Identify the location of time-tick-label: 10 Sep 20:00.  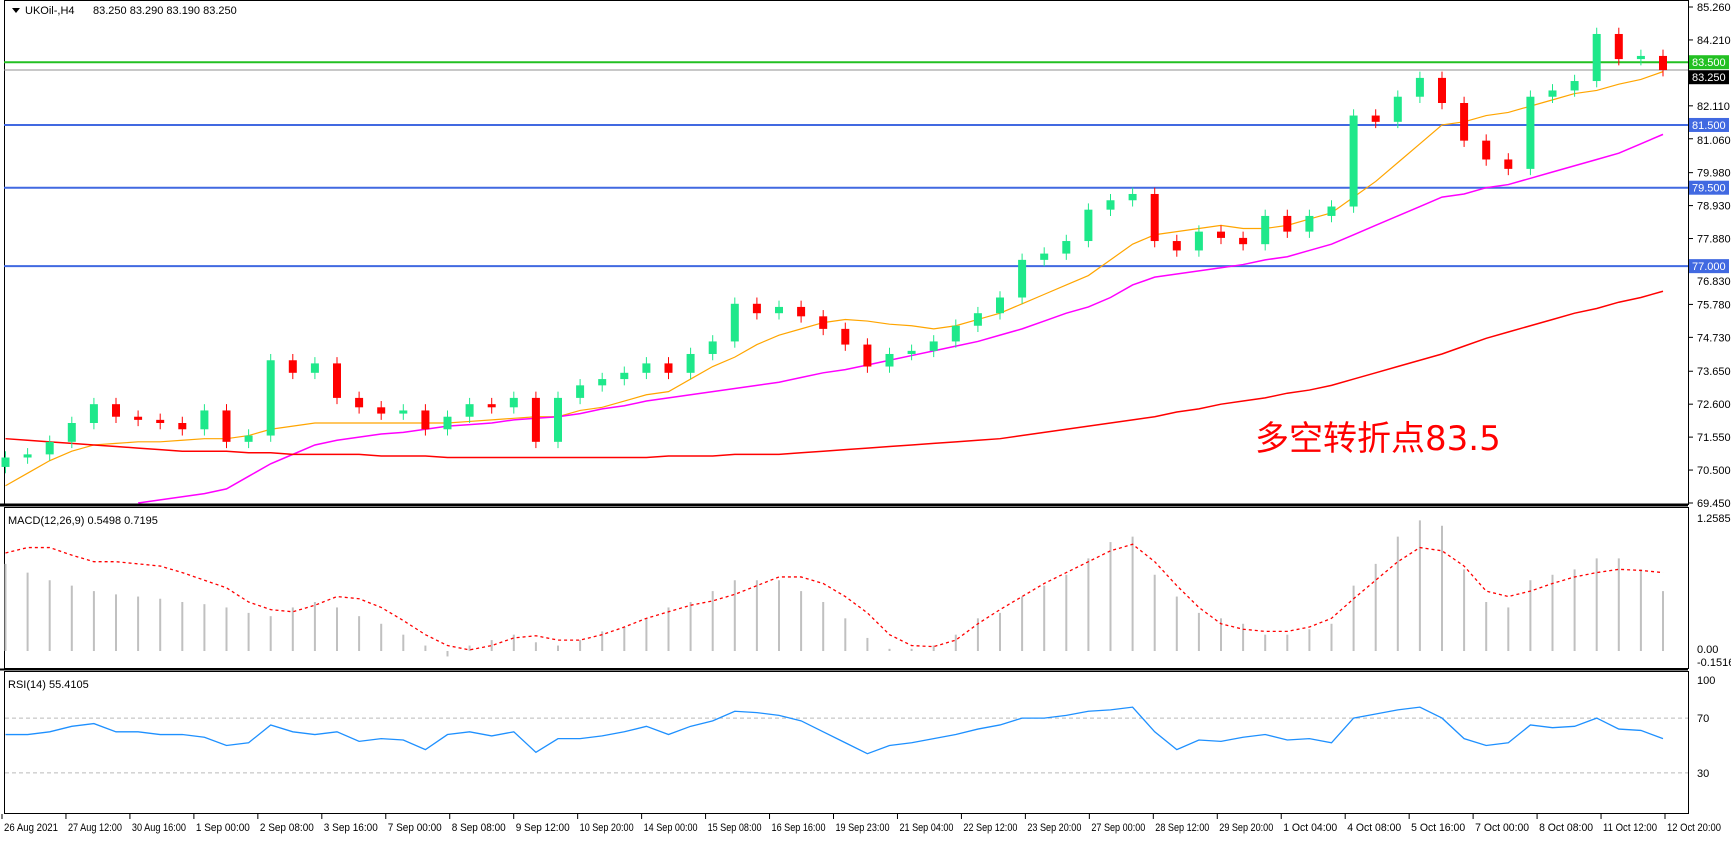
(607, 828).